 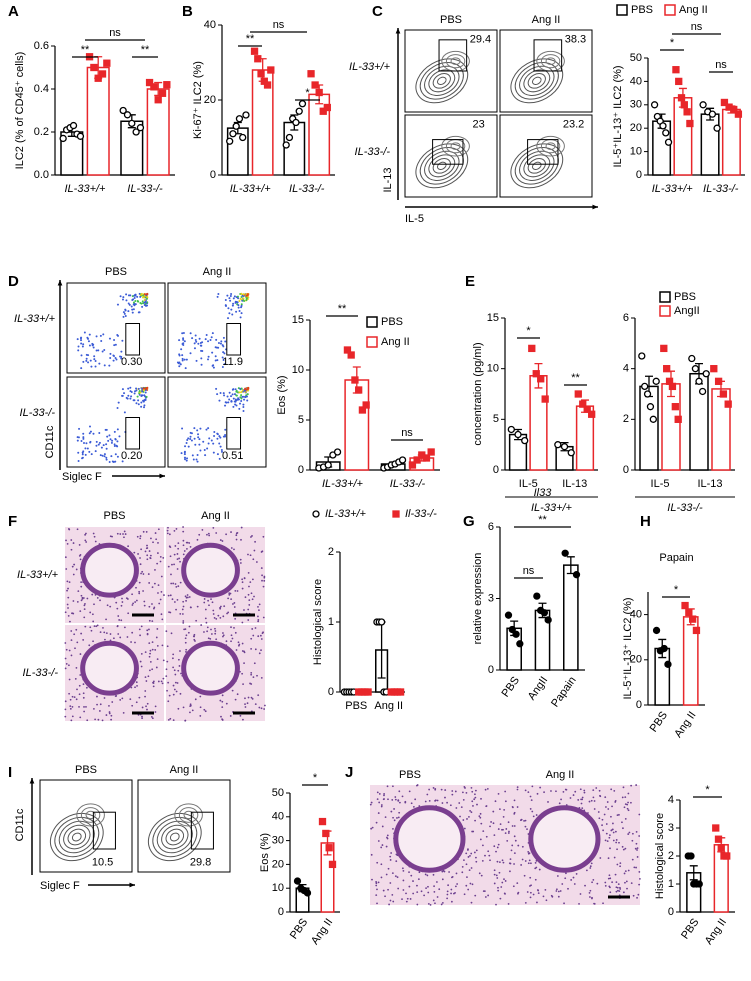 I want to click on significance-label: *, so click(x=528, y=331).